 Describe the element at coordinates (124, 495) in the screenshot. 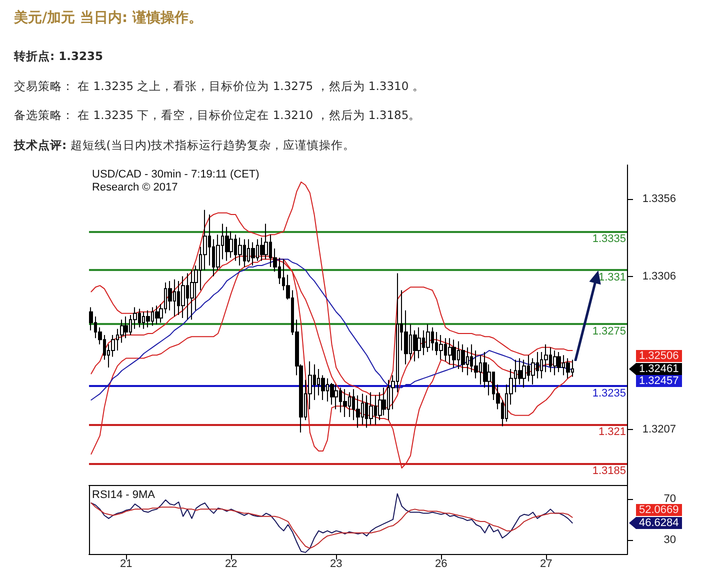

I see `chart-title: RSI14 - 9MA` at that location.